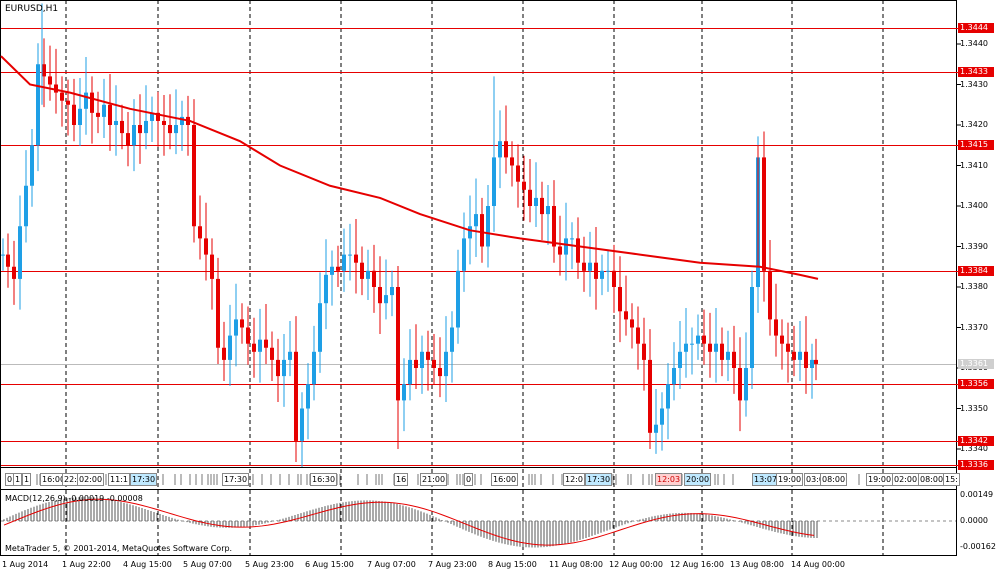  Describe the element at coordinates (574, 479) in the screenshot. I see `event-marker: 12:0` at that location.